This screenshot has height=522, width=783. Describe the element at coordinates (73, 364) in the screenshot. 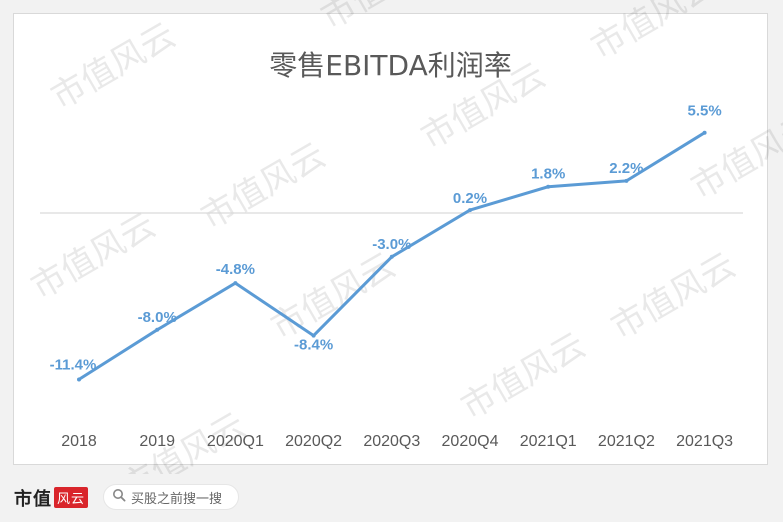

I see `data-label: -11.4%` at that location.